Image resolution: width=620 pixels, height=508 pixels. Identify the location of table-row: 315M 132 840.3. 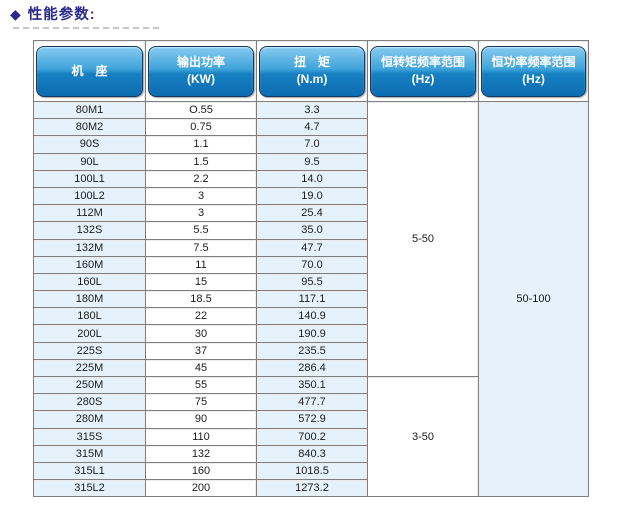
(311, 453).